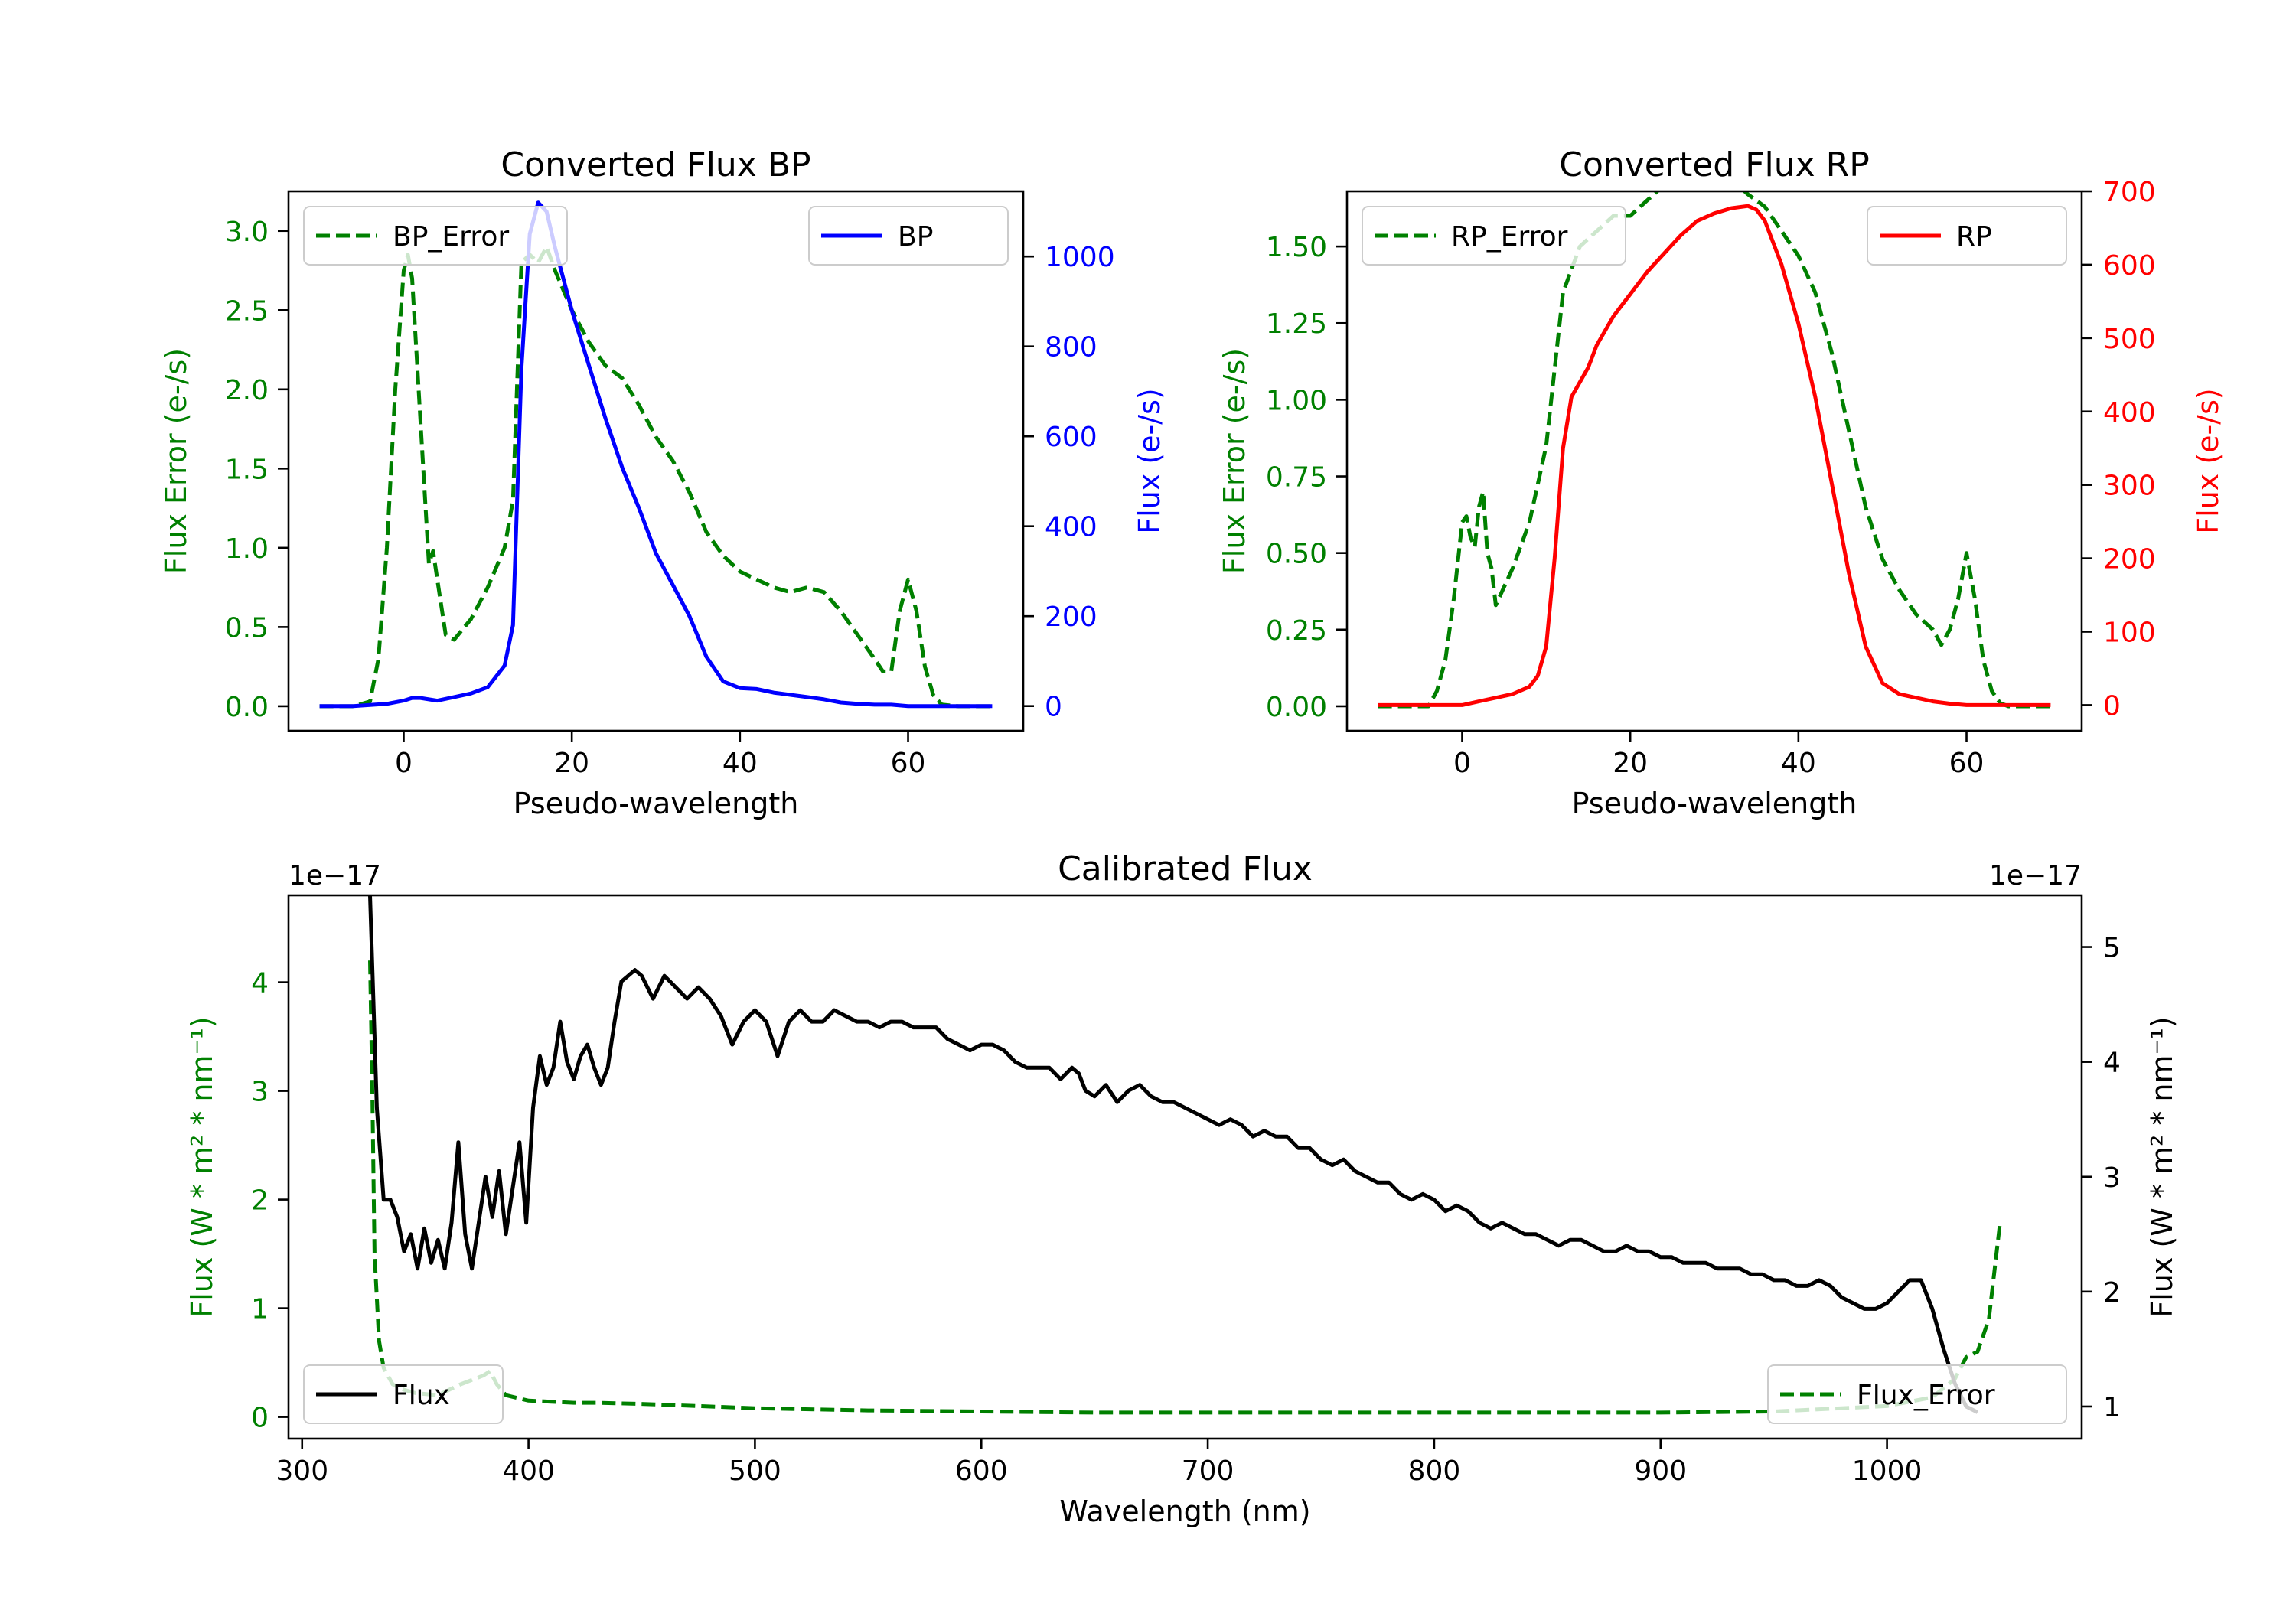 The width and height of the screenshot is (2296, 1607). What do you see at coordinates (302, 1471) in the screenshot?
I see `cal-xtick-label: 300` at bounding box center [302, 1471].